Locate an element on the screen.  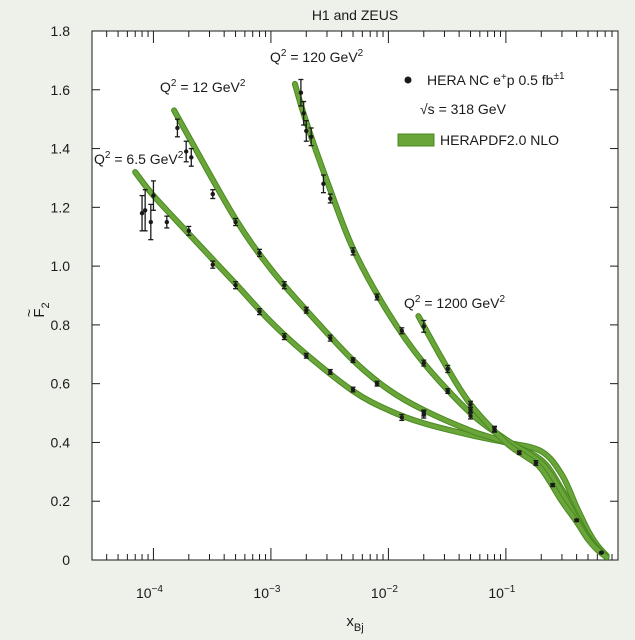
band-line is located at coordinates (512, 437).